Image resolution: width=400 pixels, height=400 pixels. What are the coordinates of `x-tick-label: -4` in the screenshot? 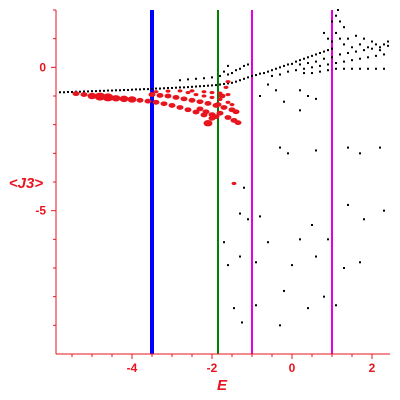 It's located at (132, 368).